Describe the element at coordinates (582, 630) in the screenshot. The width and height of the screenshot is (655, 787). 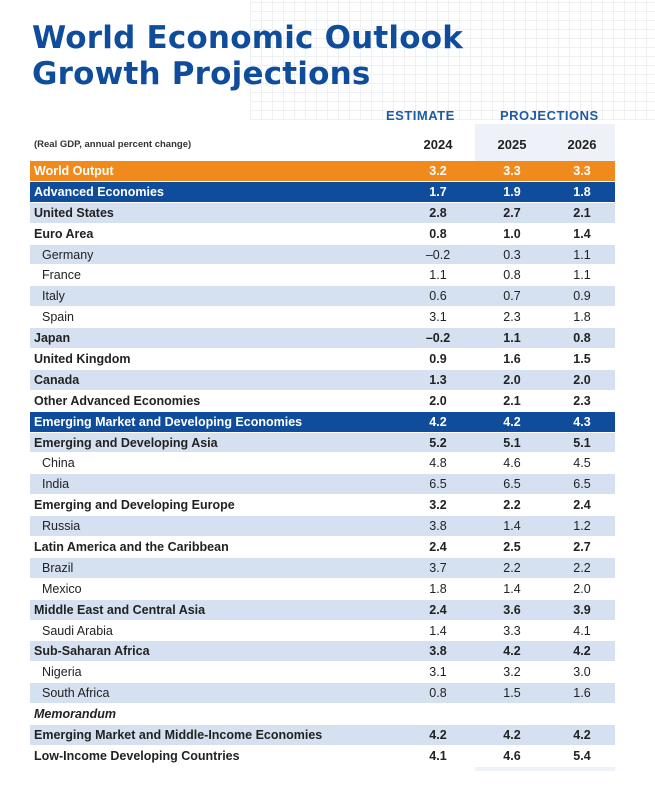
I see `value-2026: 4.1` at that location.